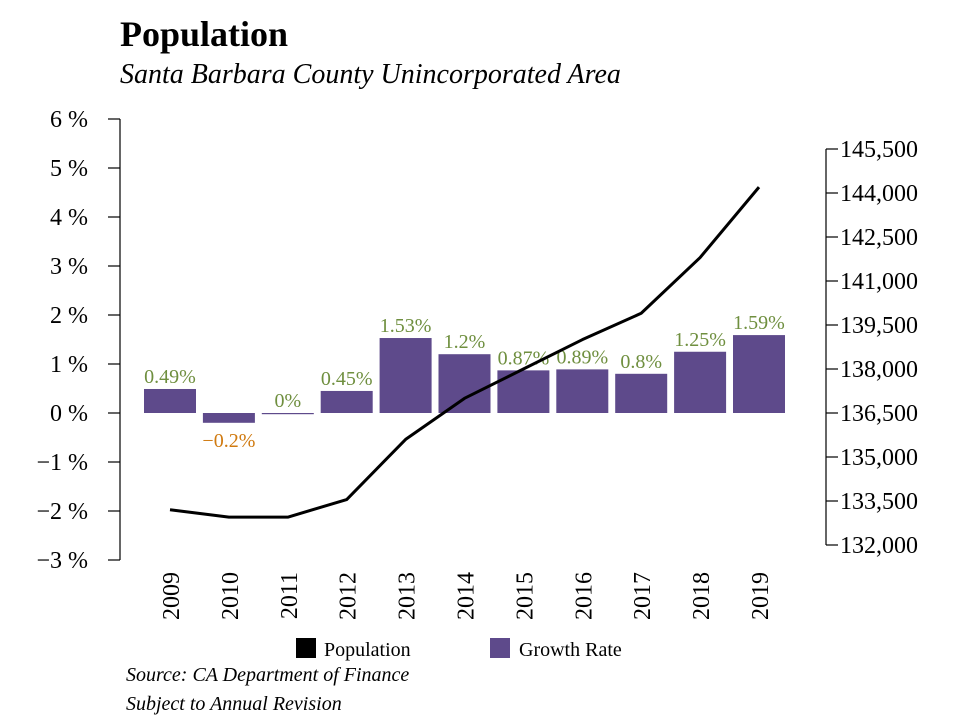 Image resolution: width=959 pixels, height=719 pixels. What do you see at coordinates (465, 342) in the screenshot?
I see `growth-rate-data-label: 1.2%` at bounding box center [465, 342].